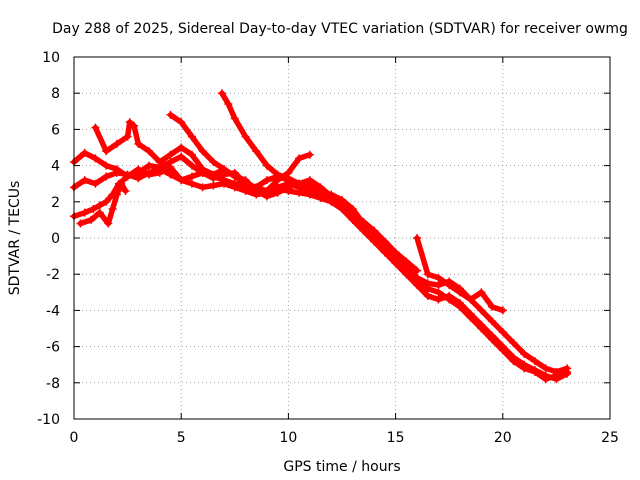 This screenshot has width=640, height=480. I want to click on y-axis-label: SDTVAR / TECUs, so click(15, 238).